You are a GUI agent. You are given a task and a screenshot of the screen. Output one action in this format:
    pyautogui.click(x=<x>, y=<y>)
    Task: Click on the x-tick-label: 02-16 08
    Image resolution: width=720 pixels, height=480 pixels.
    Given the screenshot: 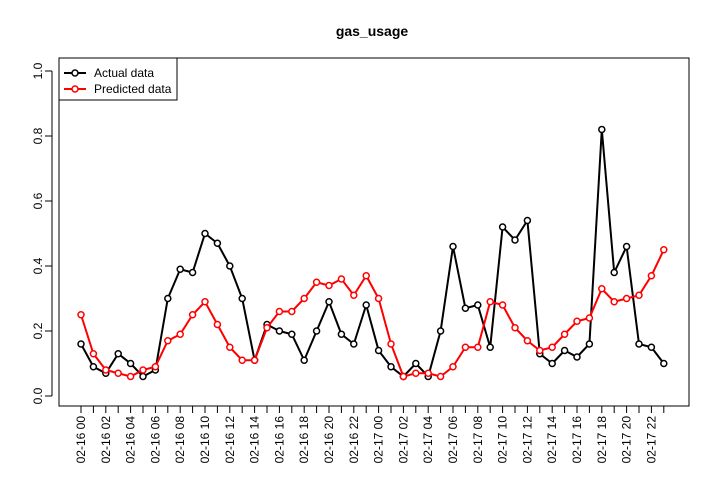 What is the action you would take?
    pyautogui.click(x=180, y=440)
    